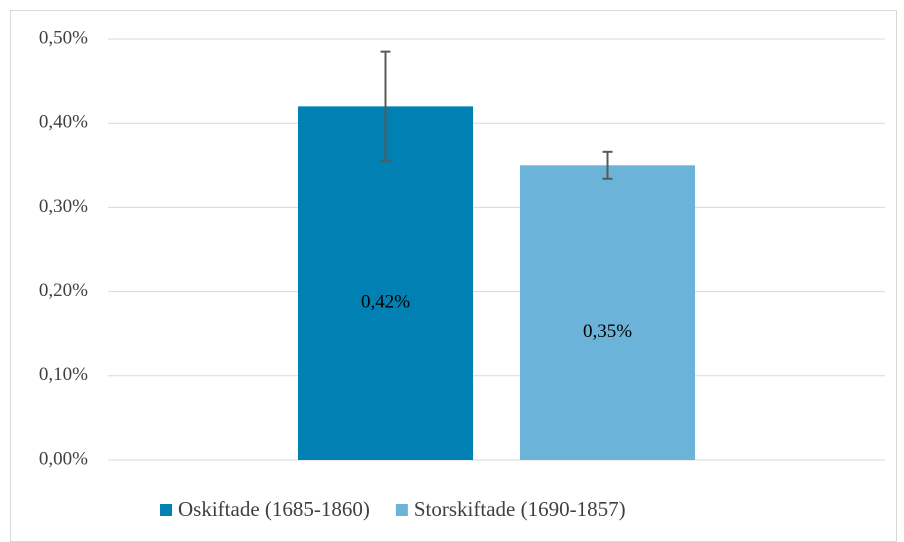 This screenshot has height=542, width=904. Describe the element at coordinates (63, 206) in the screenshot. I see `y-tick-label: 0,30%` at that location.